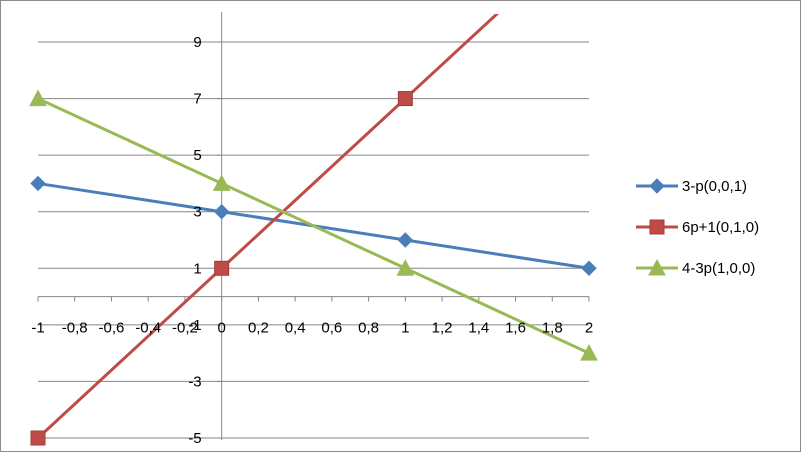 This screenshot has height=452, width=801. I want to click on x-tick-label: 1,2, so click(442, 328).